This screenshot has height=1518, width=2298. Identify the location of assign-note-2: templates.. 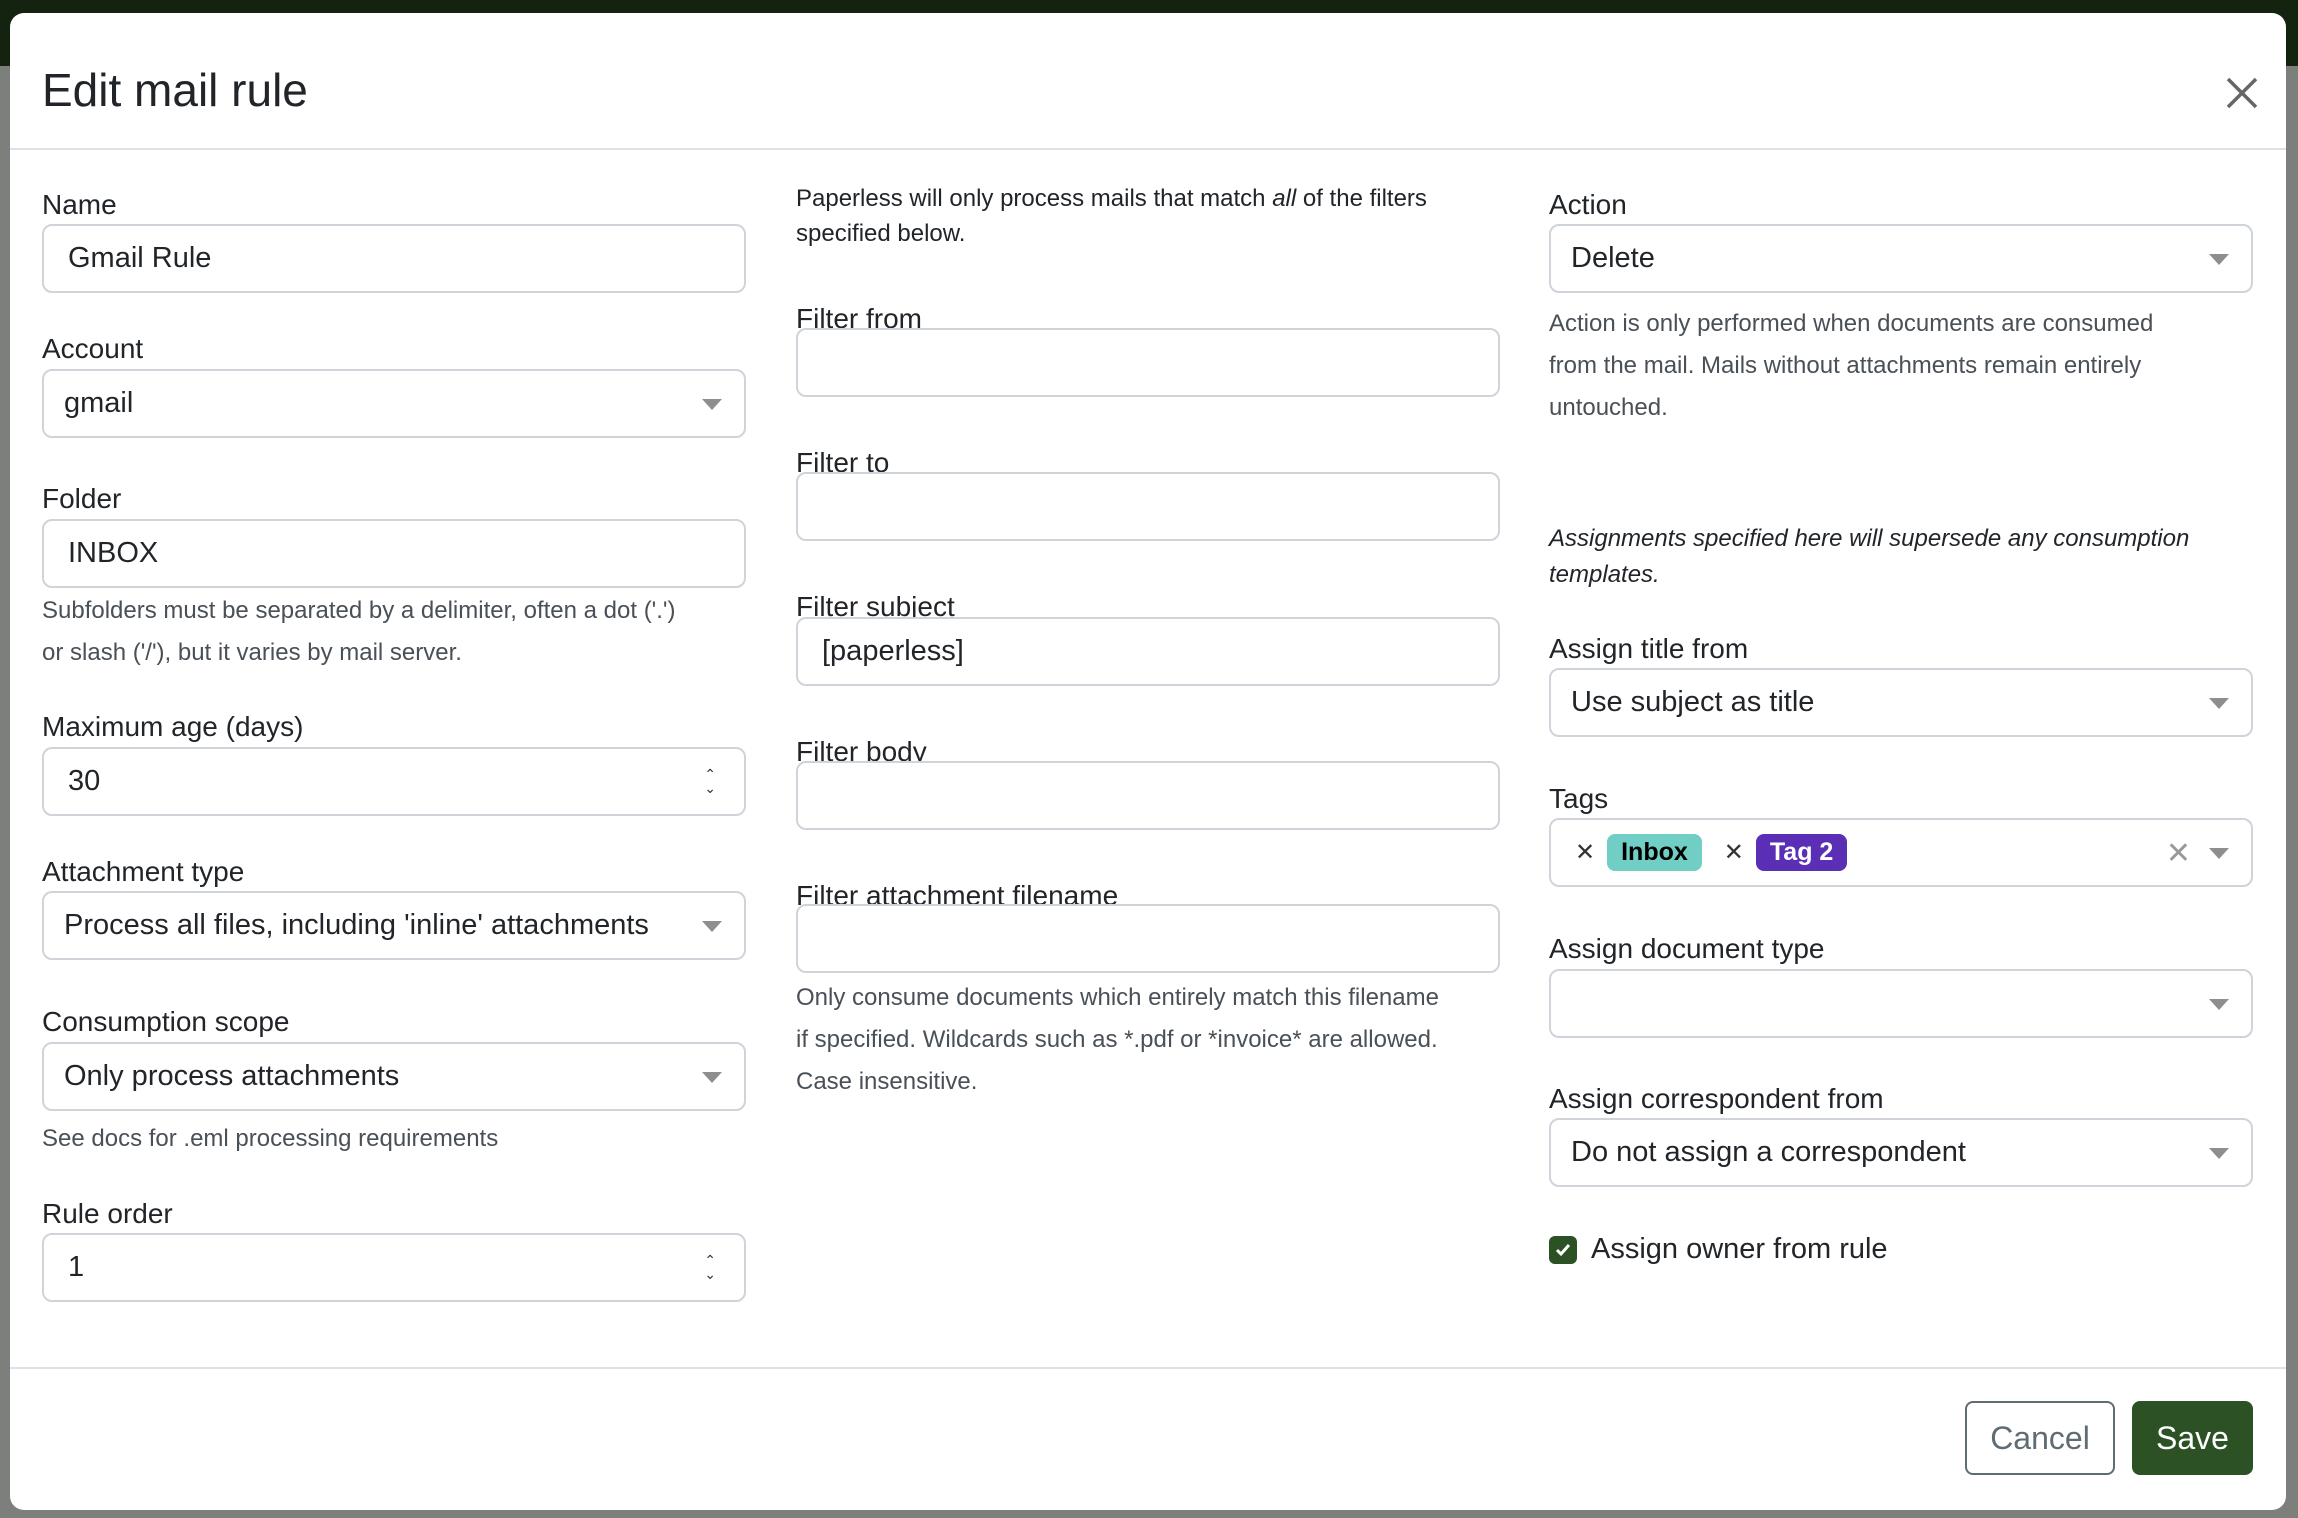
(1604, 574).